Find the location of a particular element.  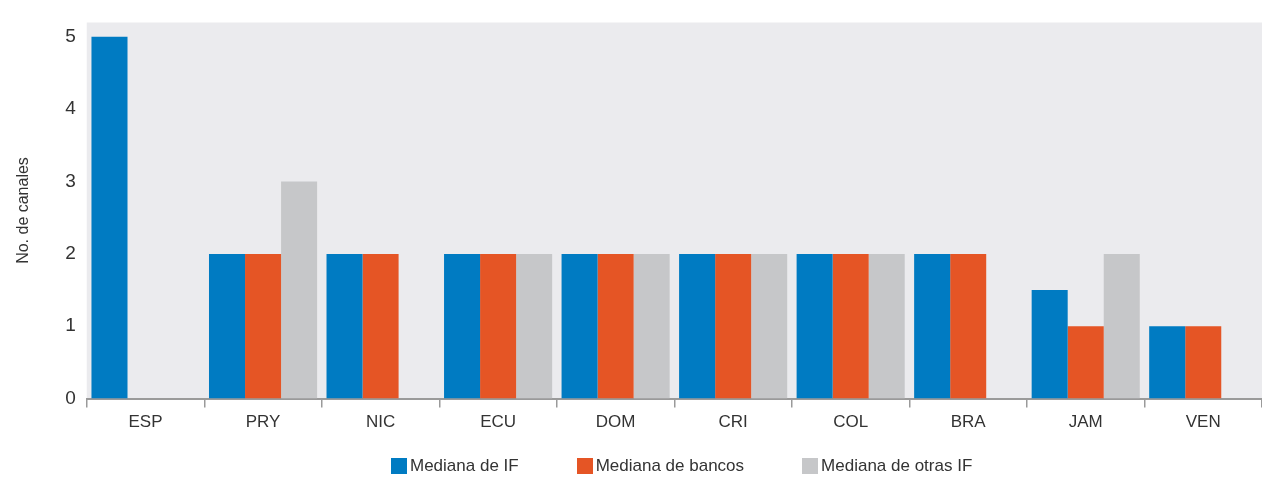

x-tick-label: DOM is located at coordinates (615, 422).